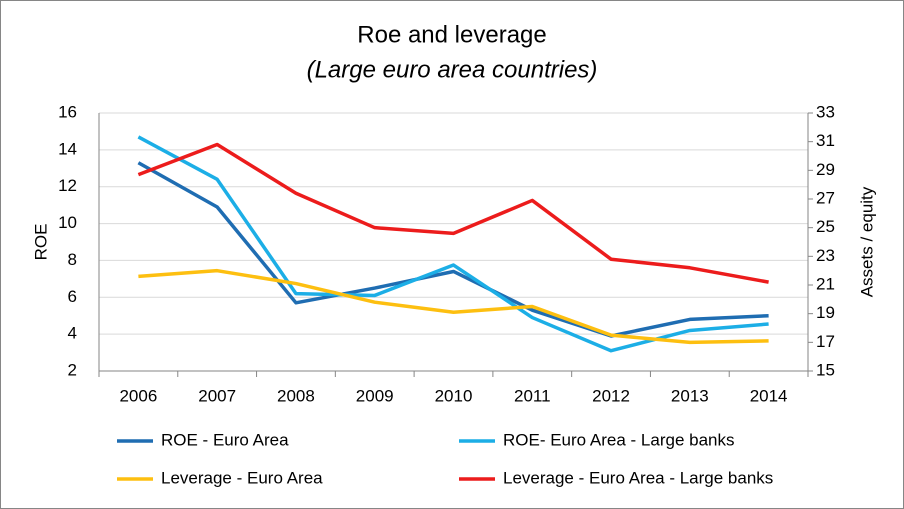  Describe the element at coordinates (72, 369) in the screenshot. I see `y-tick-label: 2` at that location.